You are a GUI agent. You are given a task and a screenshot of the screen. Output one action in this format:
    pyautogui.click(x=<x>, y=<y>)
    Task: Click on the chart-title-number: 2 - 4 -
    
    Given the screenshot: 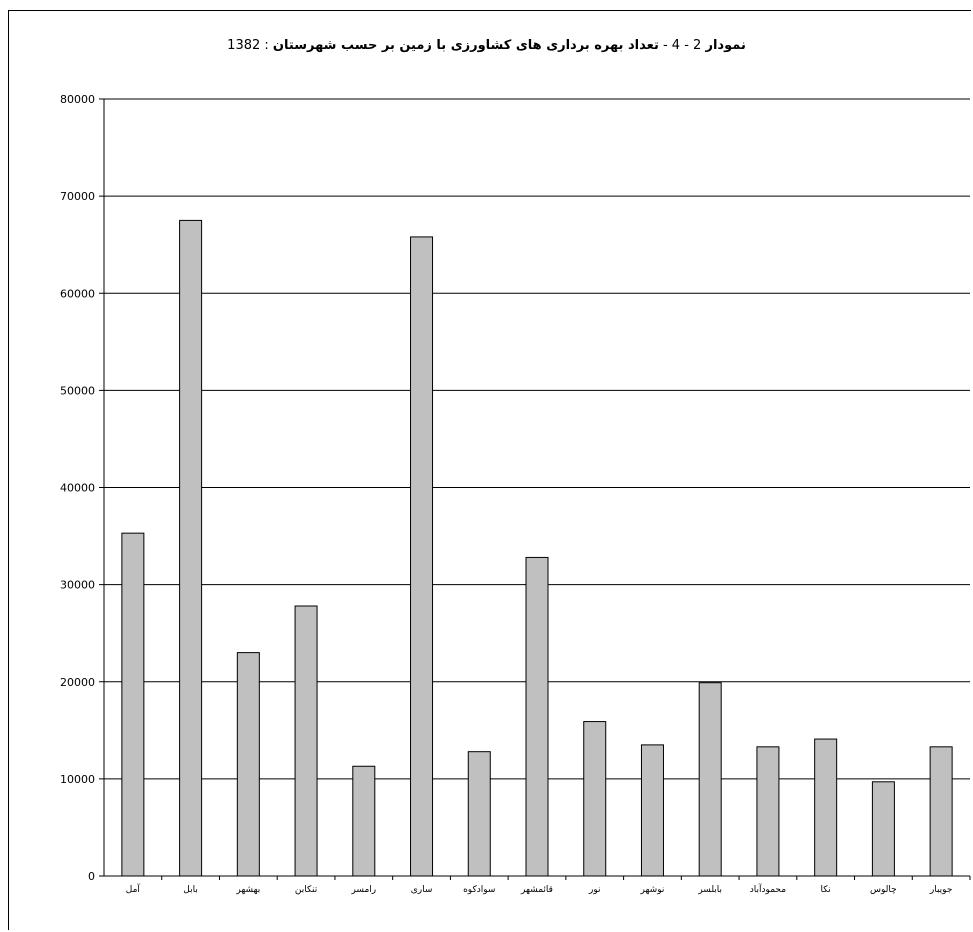 What is the action you would take?
    pyautogui.click(x=682, y=45)
    